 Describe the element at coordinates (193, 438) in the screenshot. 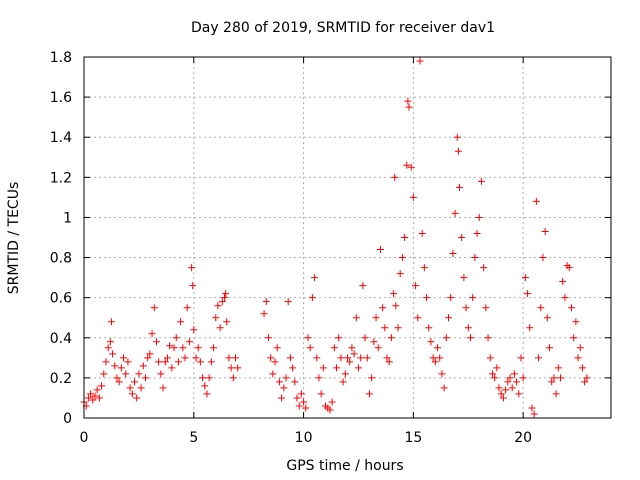

I see `x-tick-label: 5` at that location.